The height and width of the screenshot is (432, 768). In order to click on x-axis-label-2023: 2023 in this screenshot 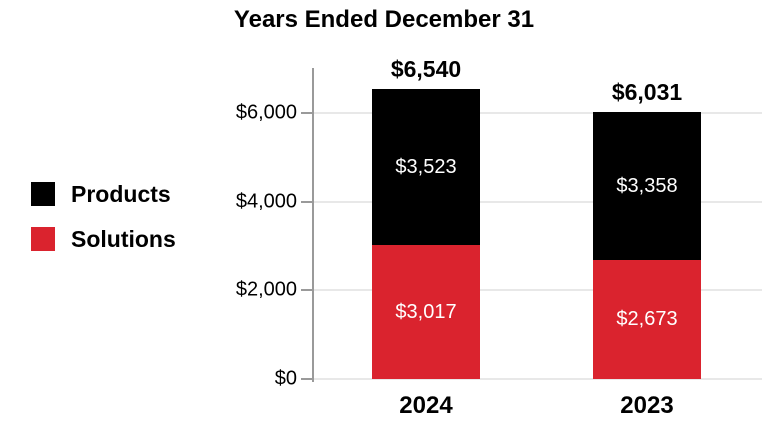, I will do `click(647, 405)`.